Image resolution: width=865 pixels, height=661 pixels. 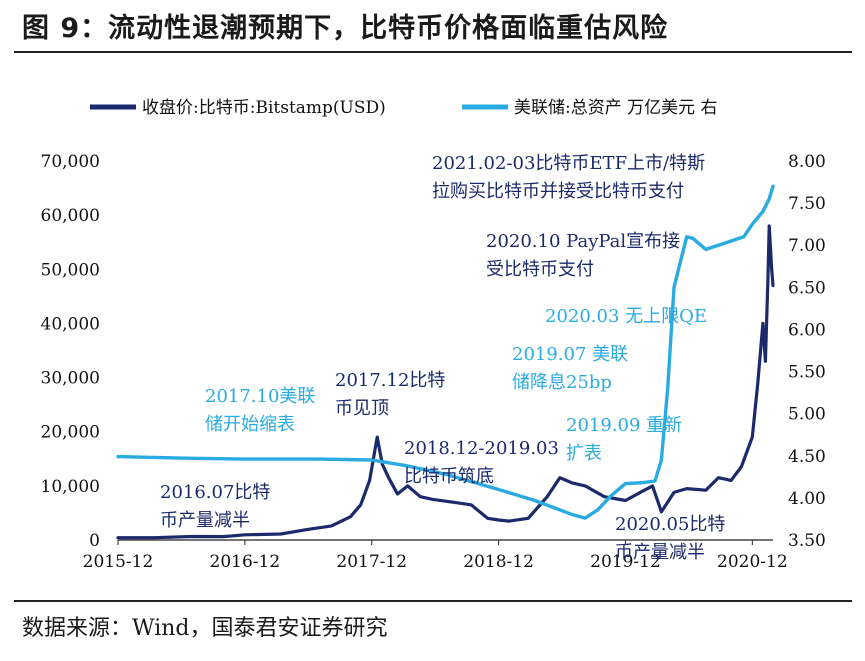 I want to click on x-tick-label: 2020-12, so click(x=752, y=562).